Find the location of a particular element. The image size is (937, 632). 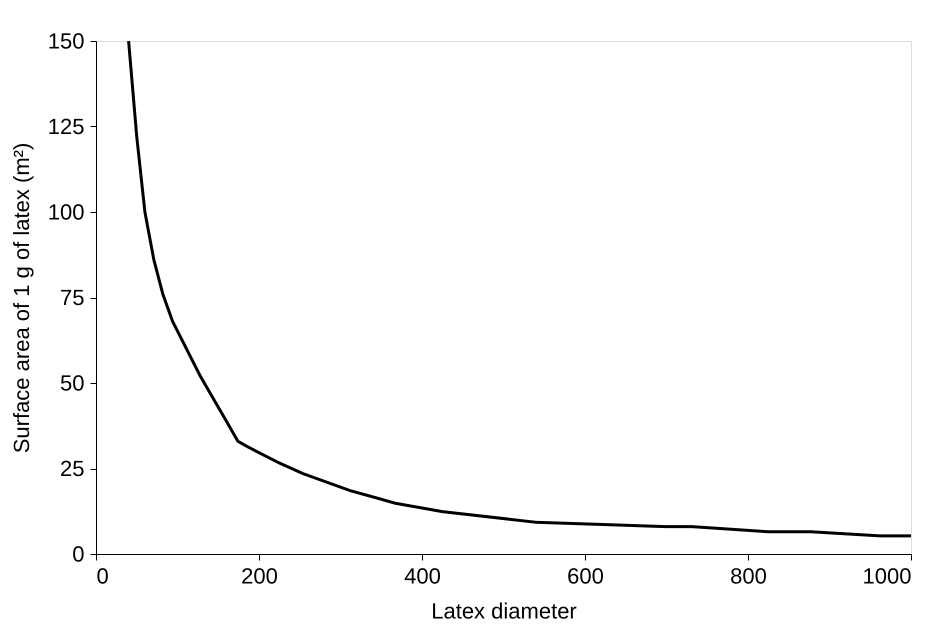

y-tick-label: 75 is located at coordinates (72, 297).